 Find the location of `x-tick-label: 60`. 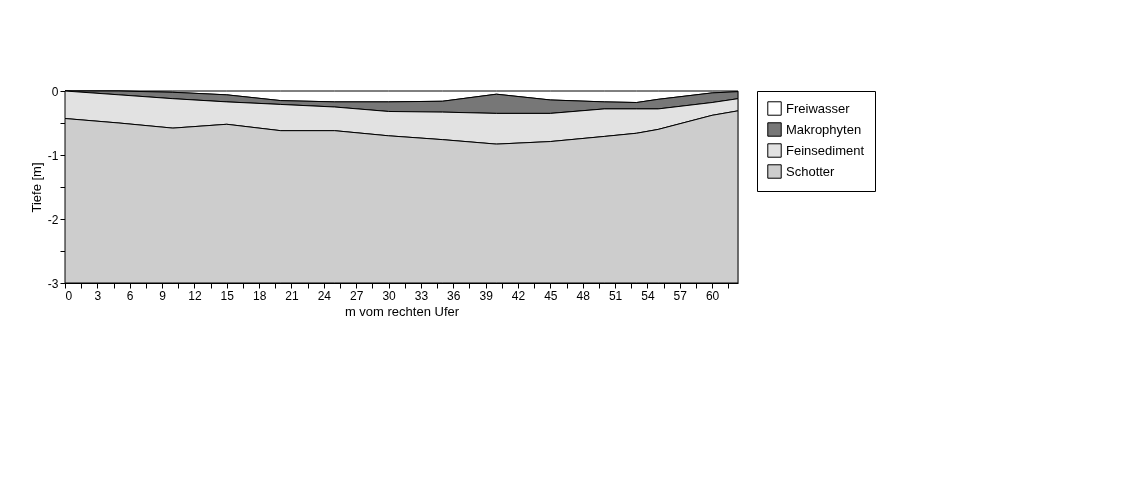

x-tick-label: 60 is located at coordinates (712, 295).